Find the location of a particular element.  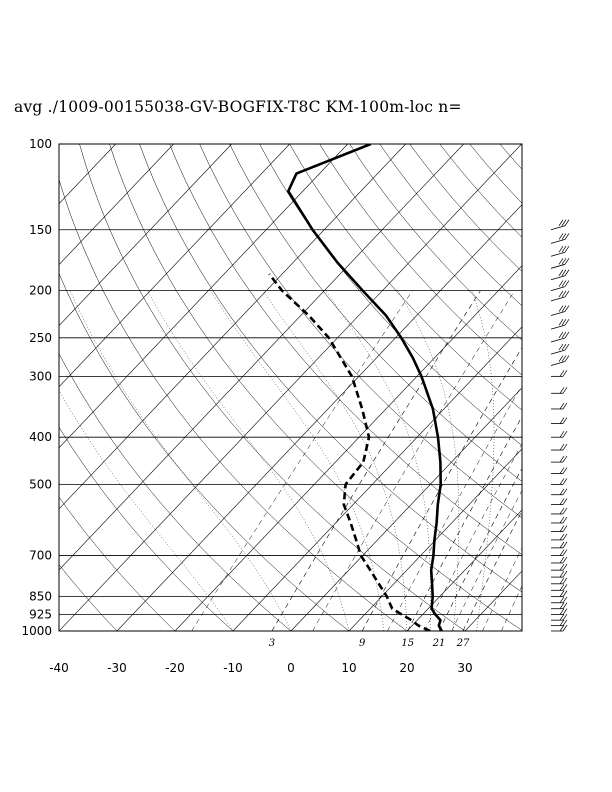

temperature-tick-label: -10 is located at coordinates (233, 668).